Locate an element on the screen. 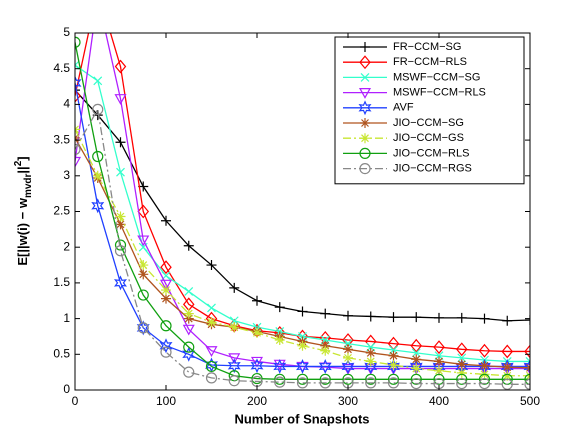 The width and height of the screenshot is (584, 439). y-tick-label: 5 is located at coordinates (66, 32).